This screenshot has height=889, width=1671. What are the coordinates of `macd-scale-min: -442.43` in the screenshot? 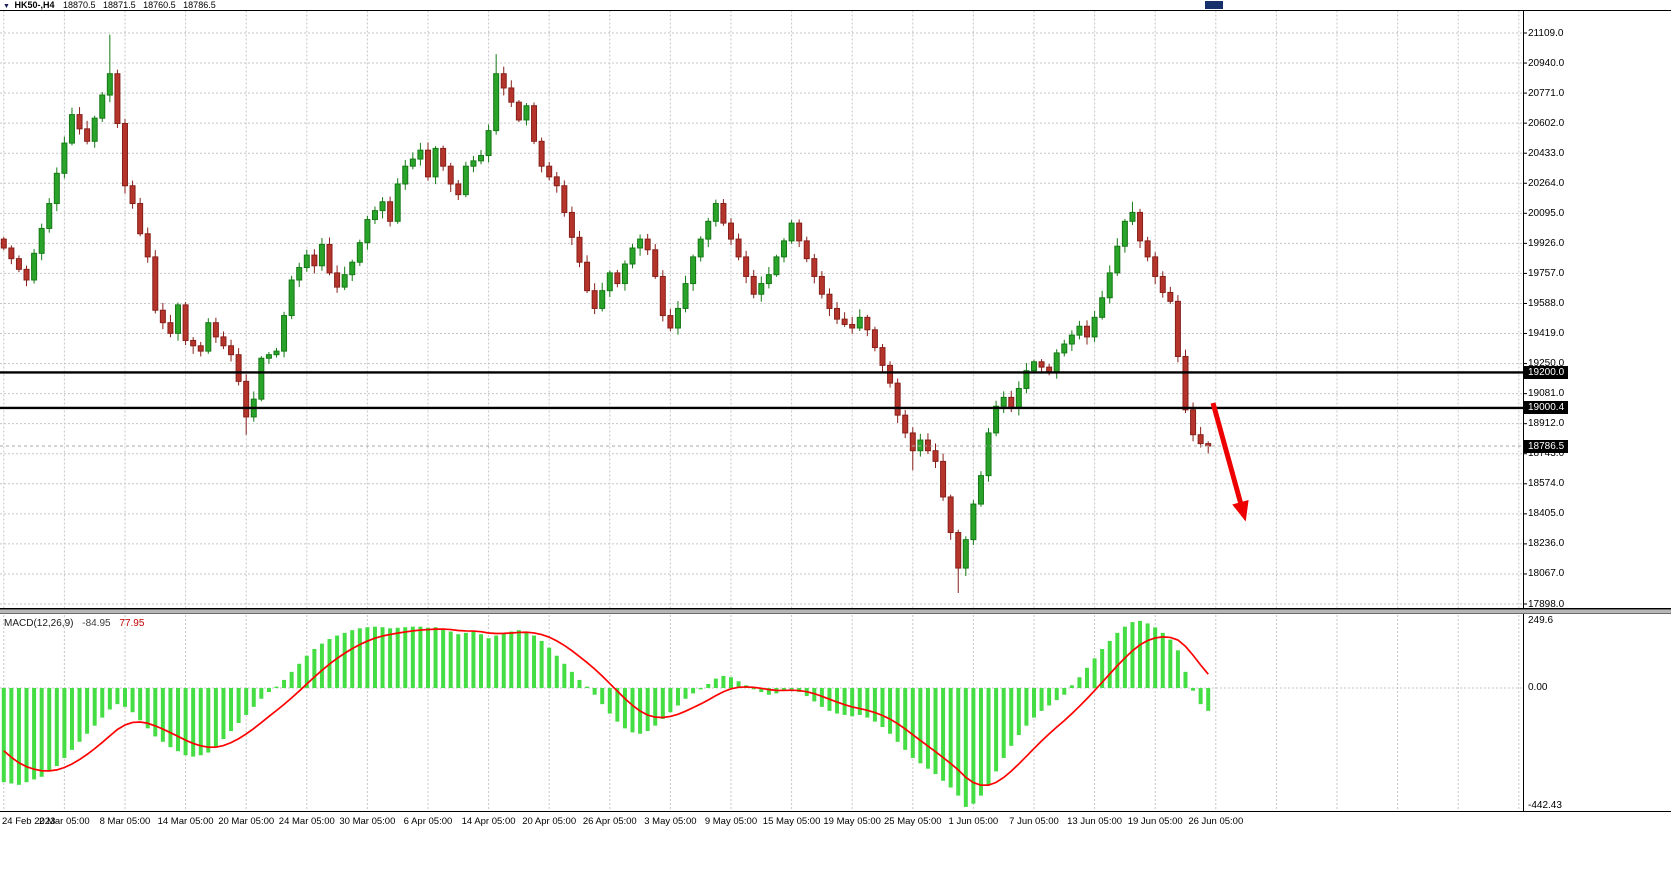 It's located at (1545, 805).